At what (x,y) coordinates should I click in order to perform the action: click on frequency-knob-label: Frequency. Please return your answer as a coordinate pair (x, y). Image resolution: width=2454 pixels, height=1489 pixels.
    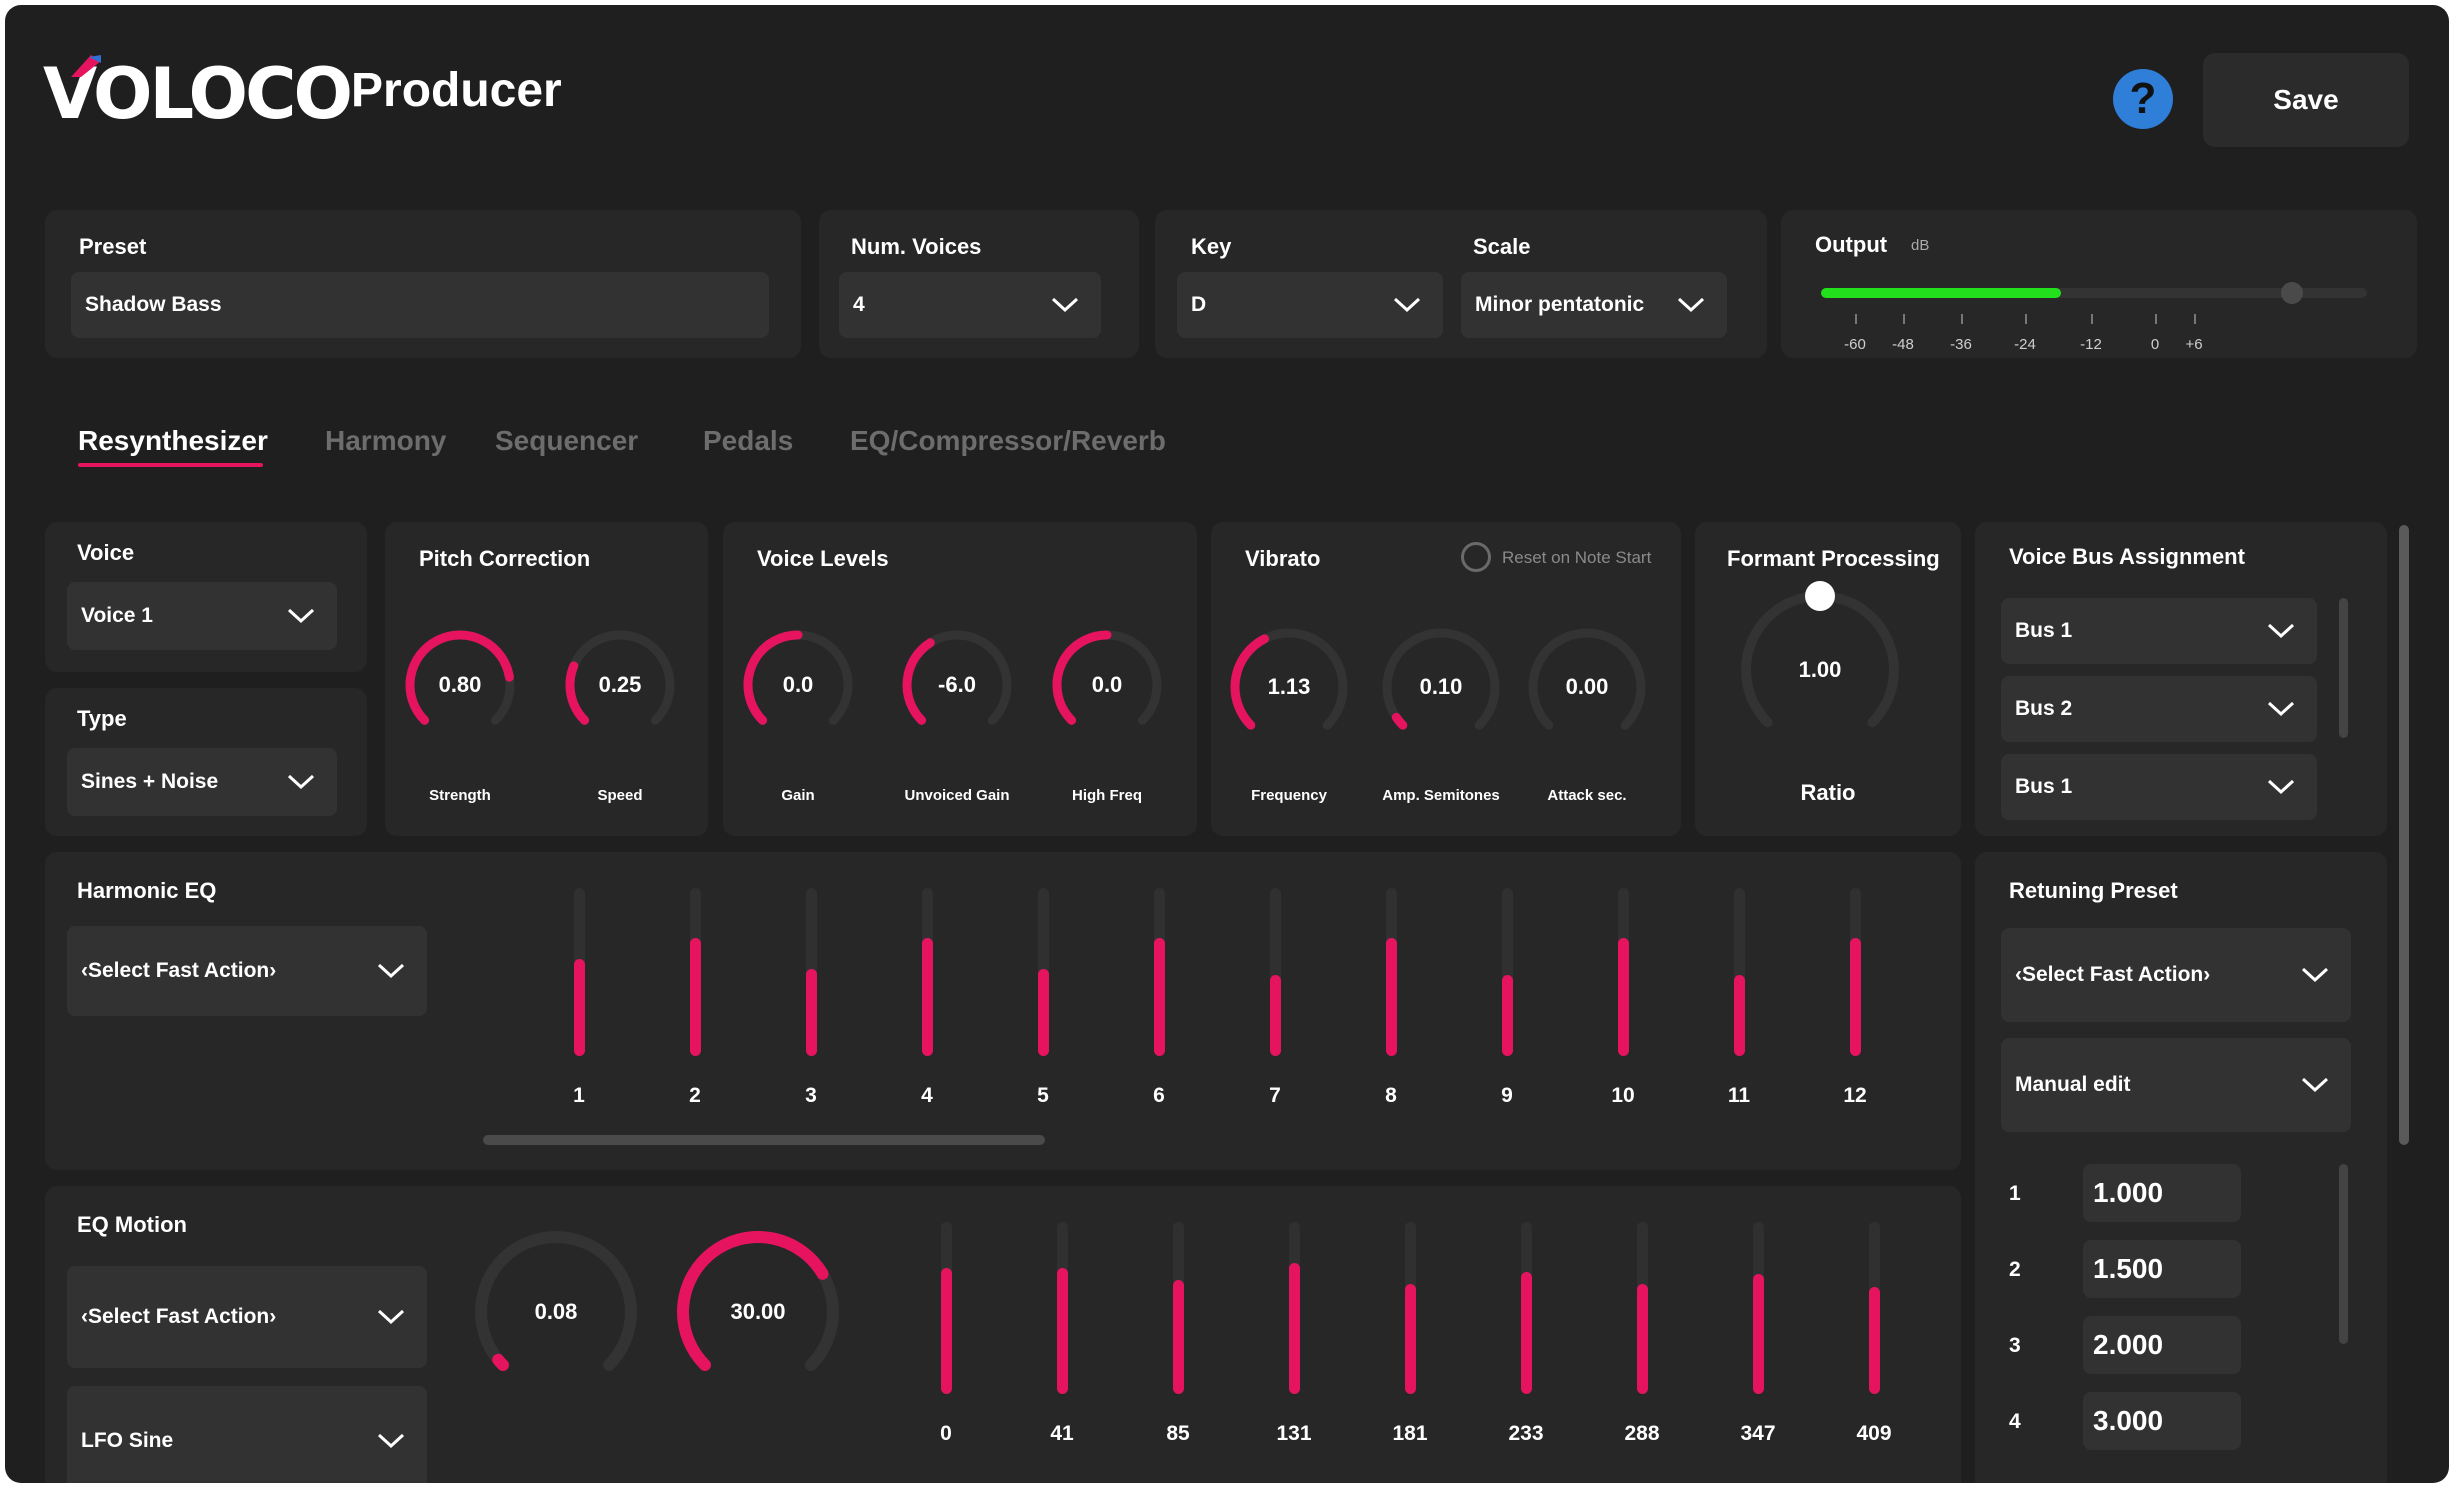
    Looking at the image, I should click on (1289, 795).